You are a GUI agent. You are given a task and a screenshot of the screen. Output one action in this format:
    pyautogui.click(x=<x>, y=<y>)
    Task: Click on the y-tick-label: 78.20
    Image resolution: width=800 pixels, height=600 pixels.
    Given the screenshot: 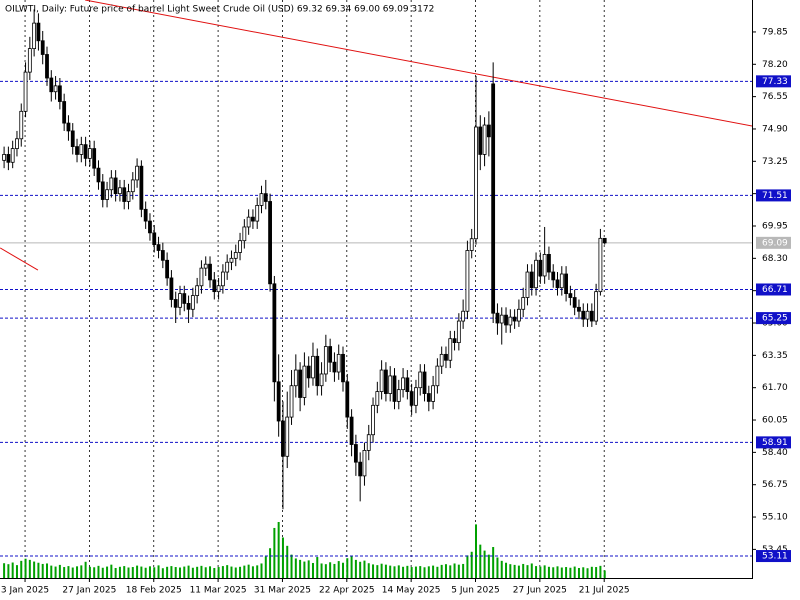 What is the action you would take?
    pyautogui.click(x=775, y=65)
    